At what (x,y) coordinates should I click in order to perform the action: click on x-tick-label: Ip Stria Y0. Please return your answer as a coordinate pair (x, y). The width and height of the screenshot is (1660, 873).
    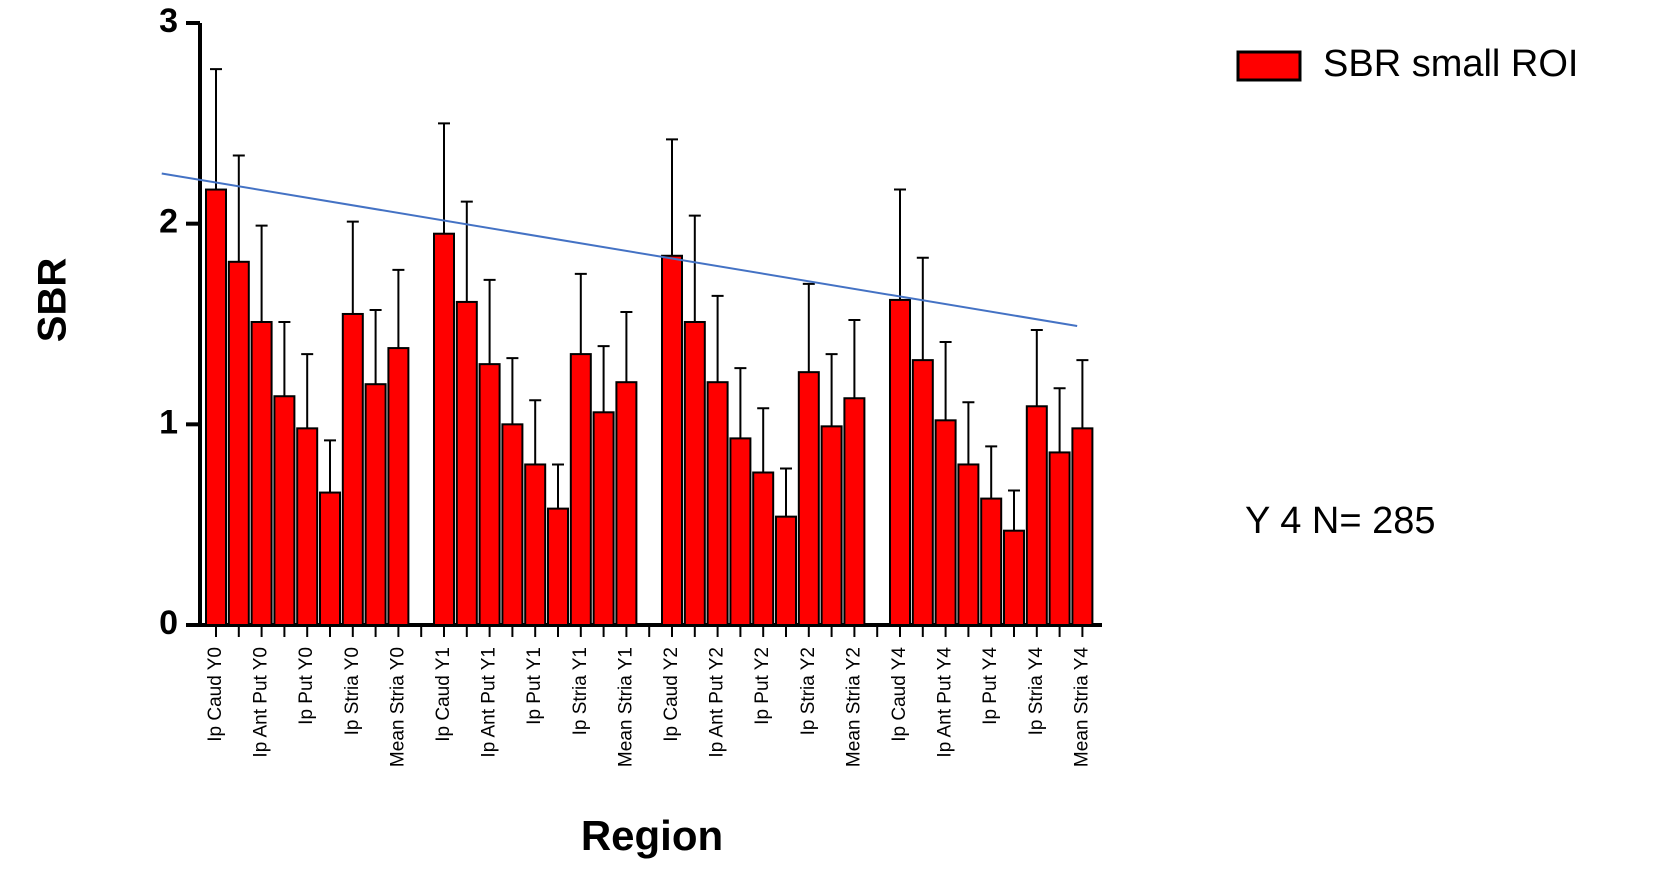
    Looking at the image, I should click on (352, 691).